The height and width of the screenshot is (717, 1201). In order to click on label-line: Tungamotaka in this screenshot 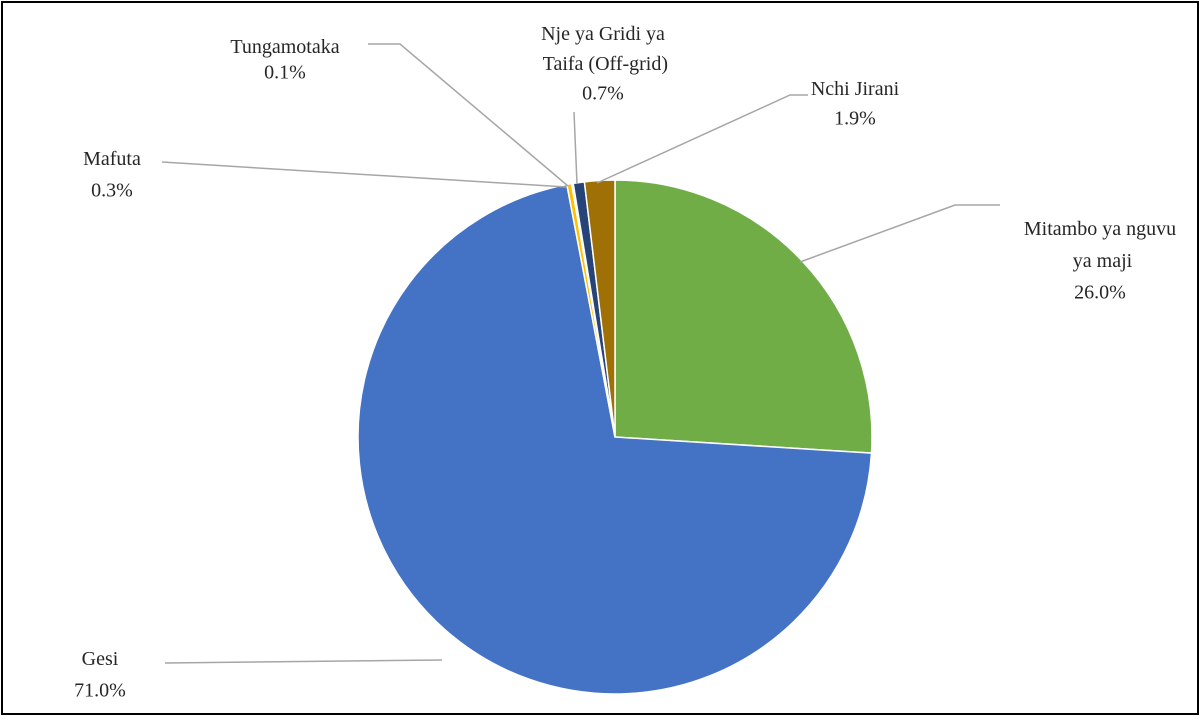, I will do `click(284, 47)`.